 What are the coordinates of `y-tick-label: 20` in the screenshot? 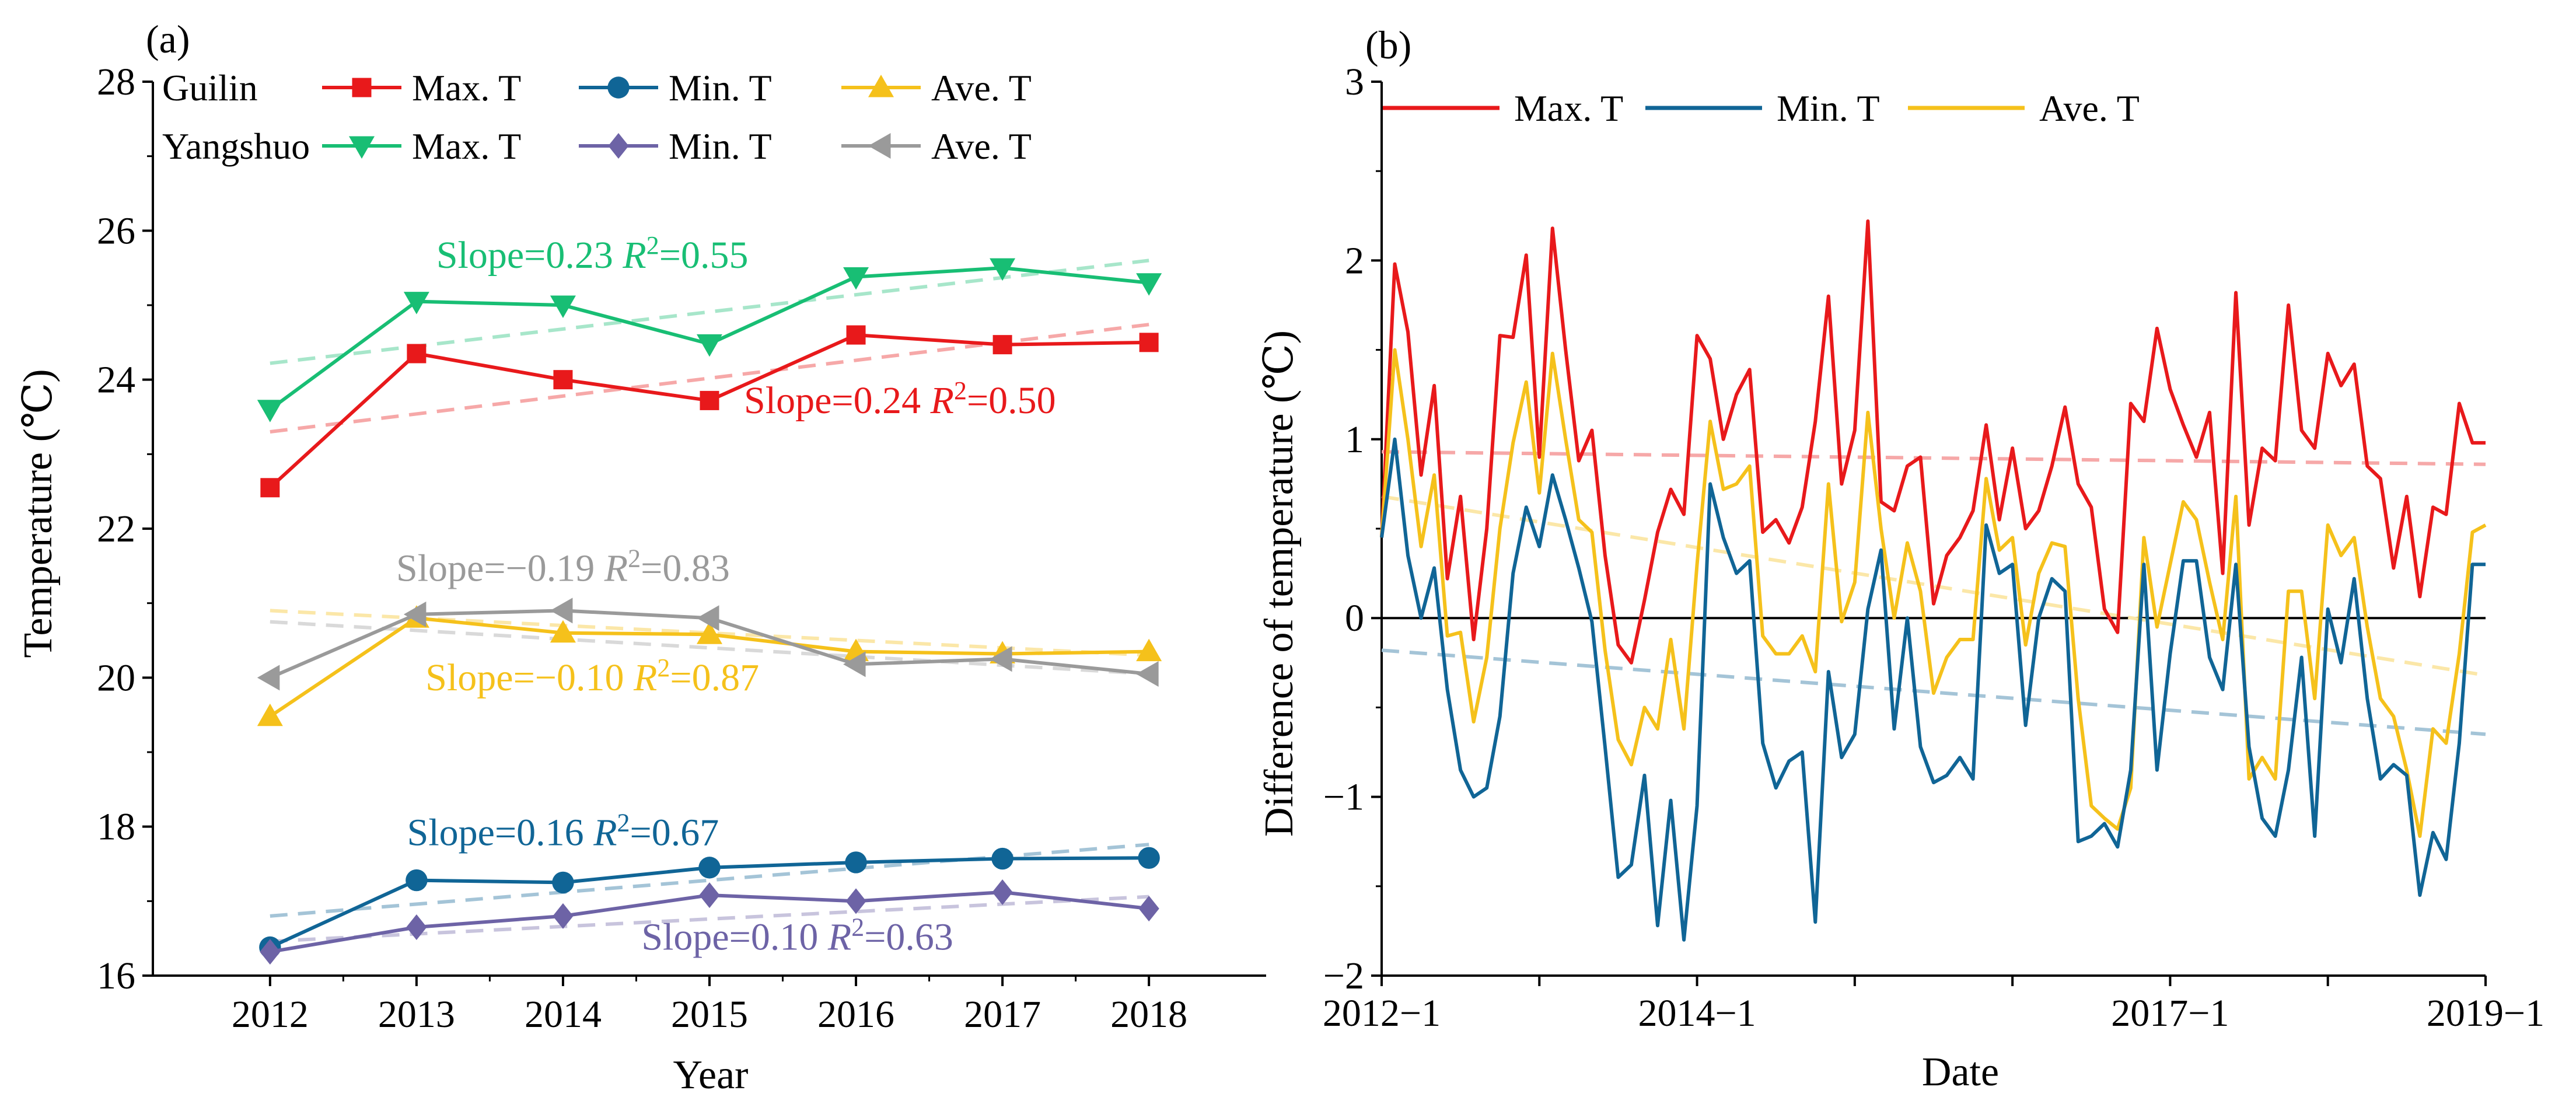 It's located at (116, 677).